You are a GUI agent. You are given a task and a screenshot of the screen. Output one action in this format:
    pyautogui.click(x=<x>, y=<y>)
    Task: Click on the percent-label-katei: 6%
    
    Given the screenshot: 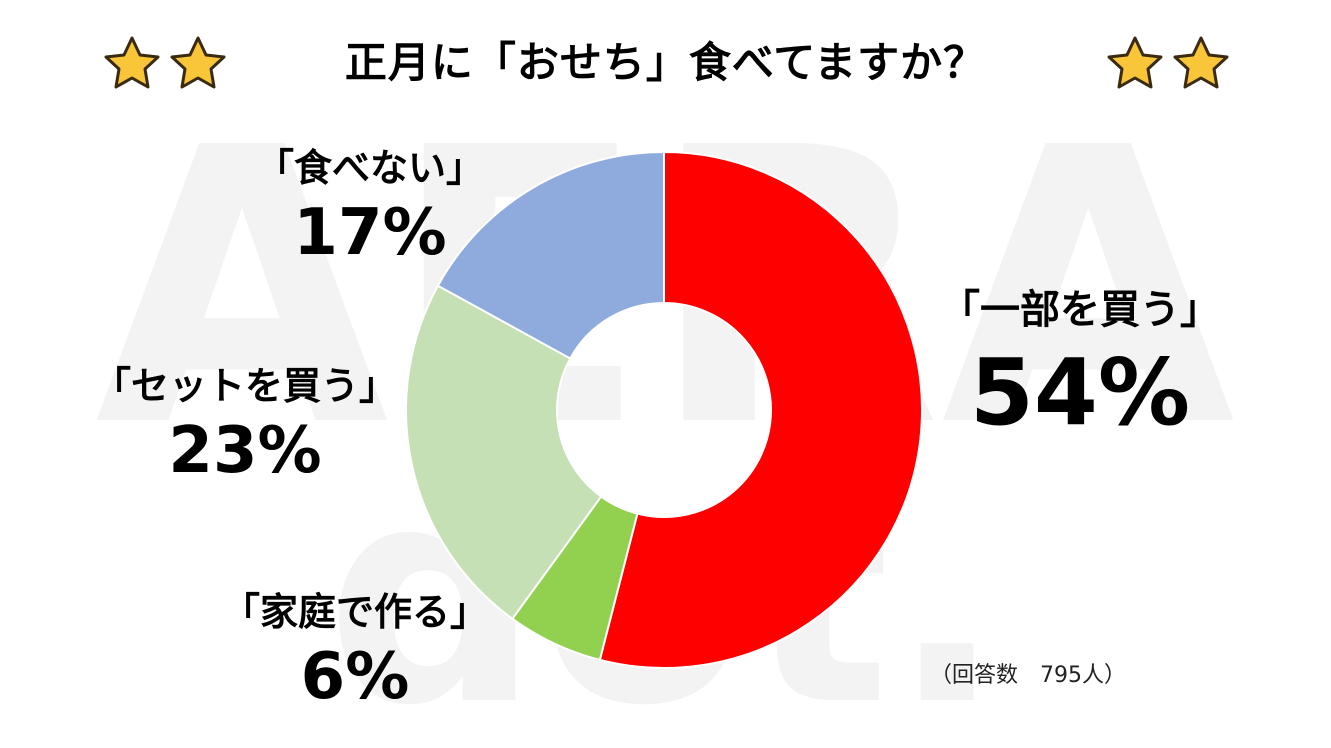 What is the action you would take?
    pyautogui.click(x=355, y=677)
    